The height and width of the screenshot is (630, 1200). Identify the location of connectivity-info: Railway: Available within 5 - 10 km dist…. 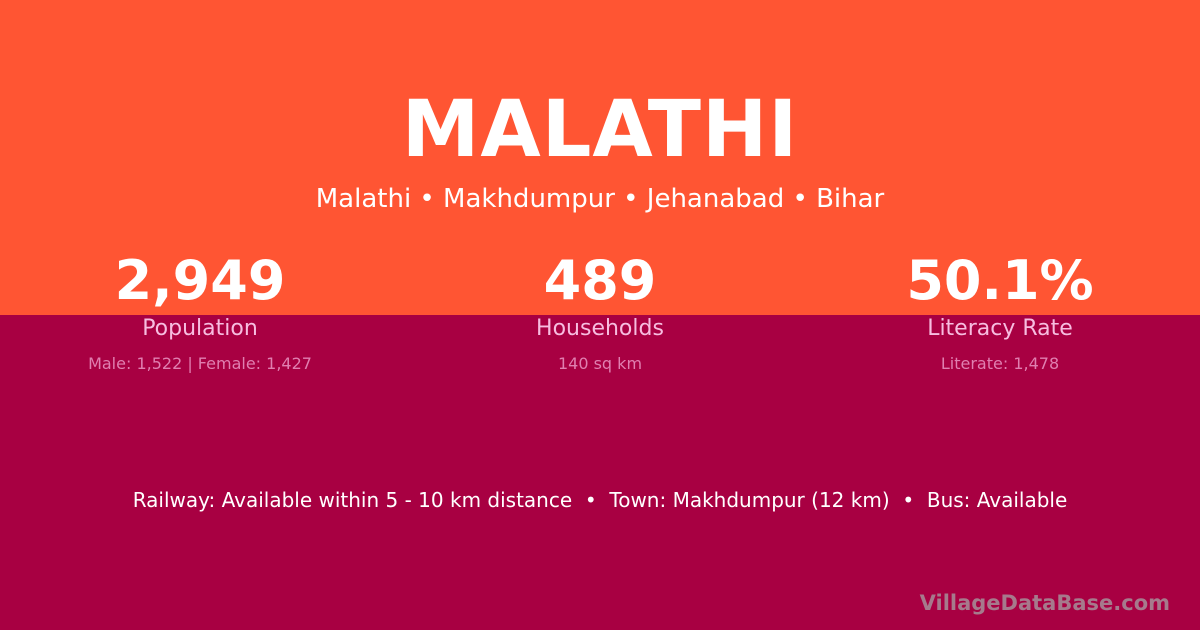
(600, 500).